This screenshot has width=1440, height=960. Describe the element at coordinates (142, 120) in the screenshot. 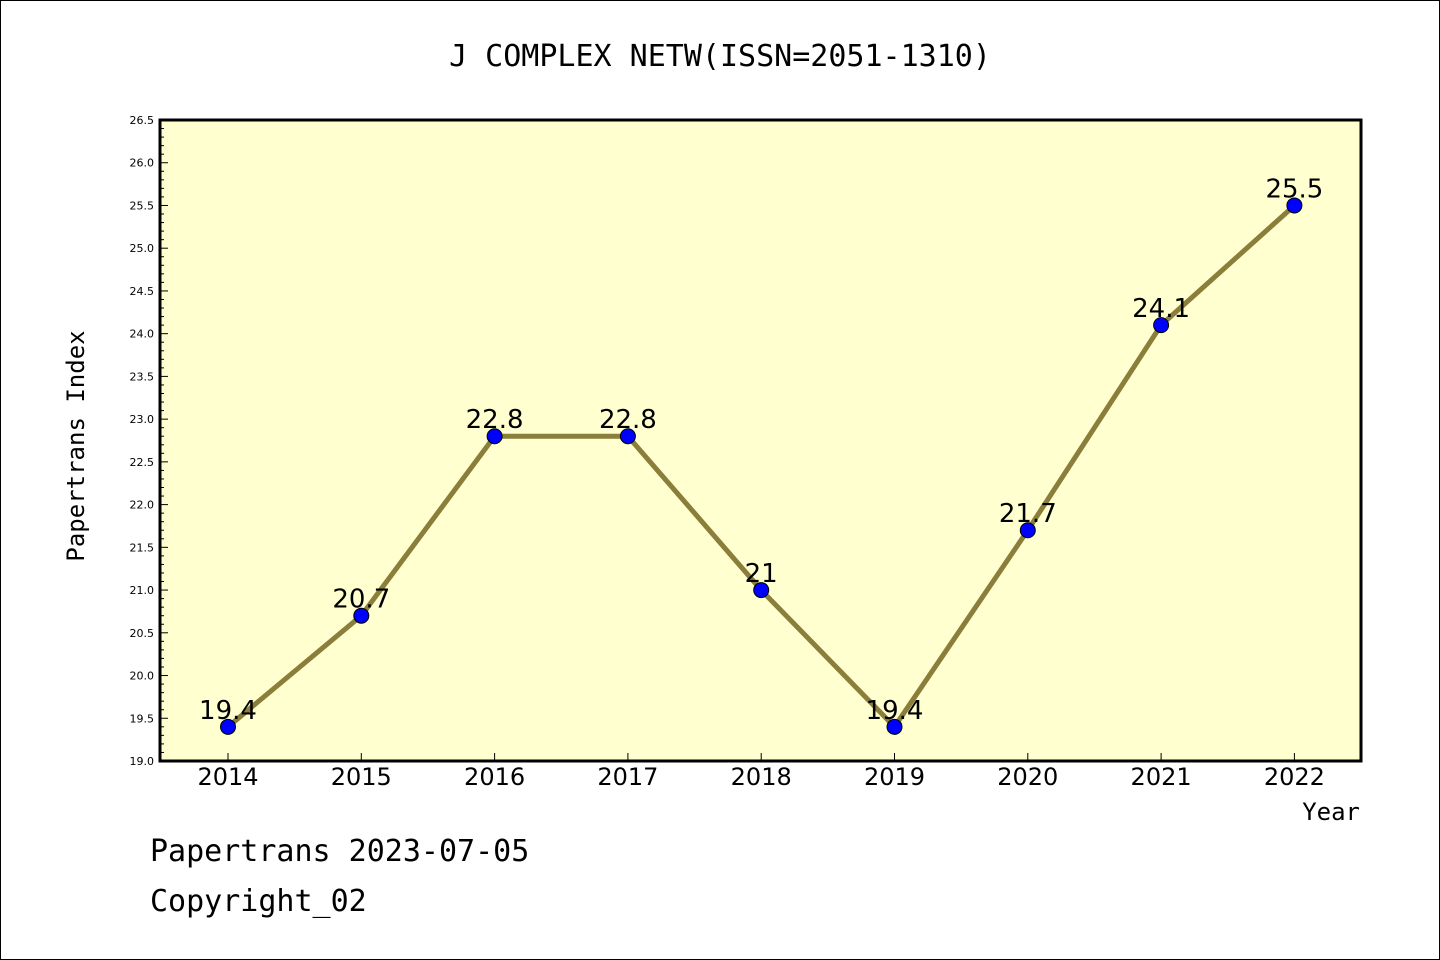

I see `y-tick-label: 26.5` at that location.